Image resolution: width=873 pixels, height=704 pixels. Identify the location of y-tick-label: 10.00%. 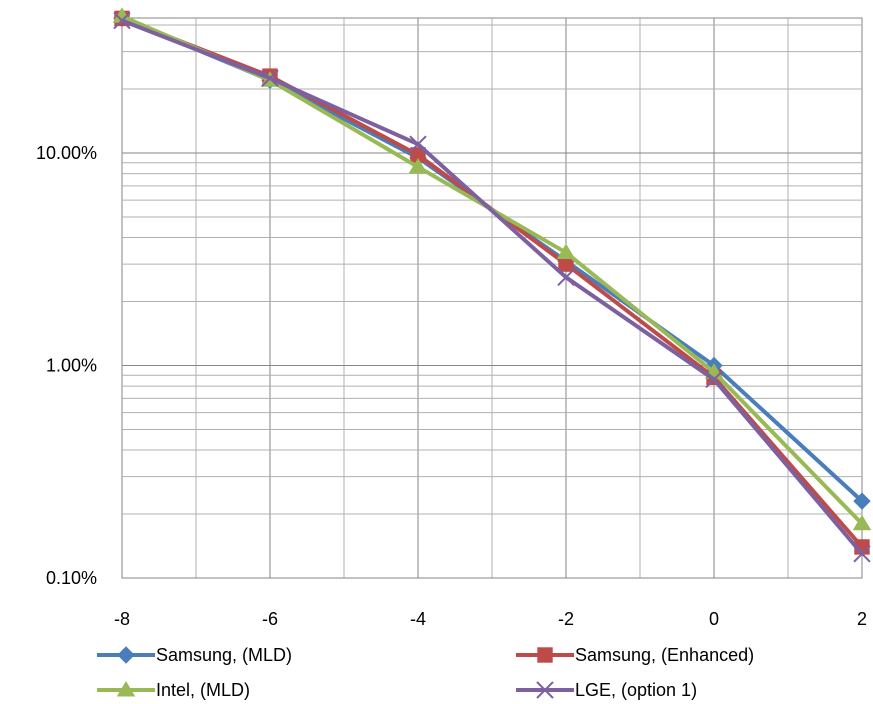
(66, 153).